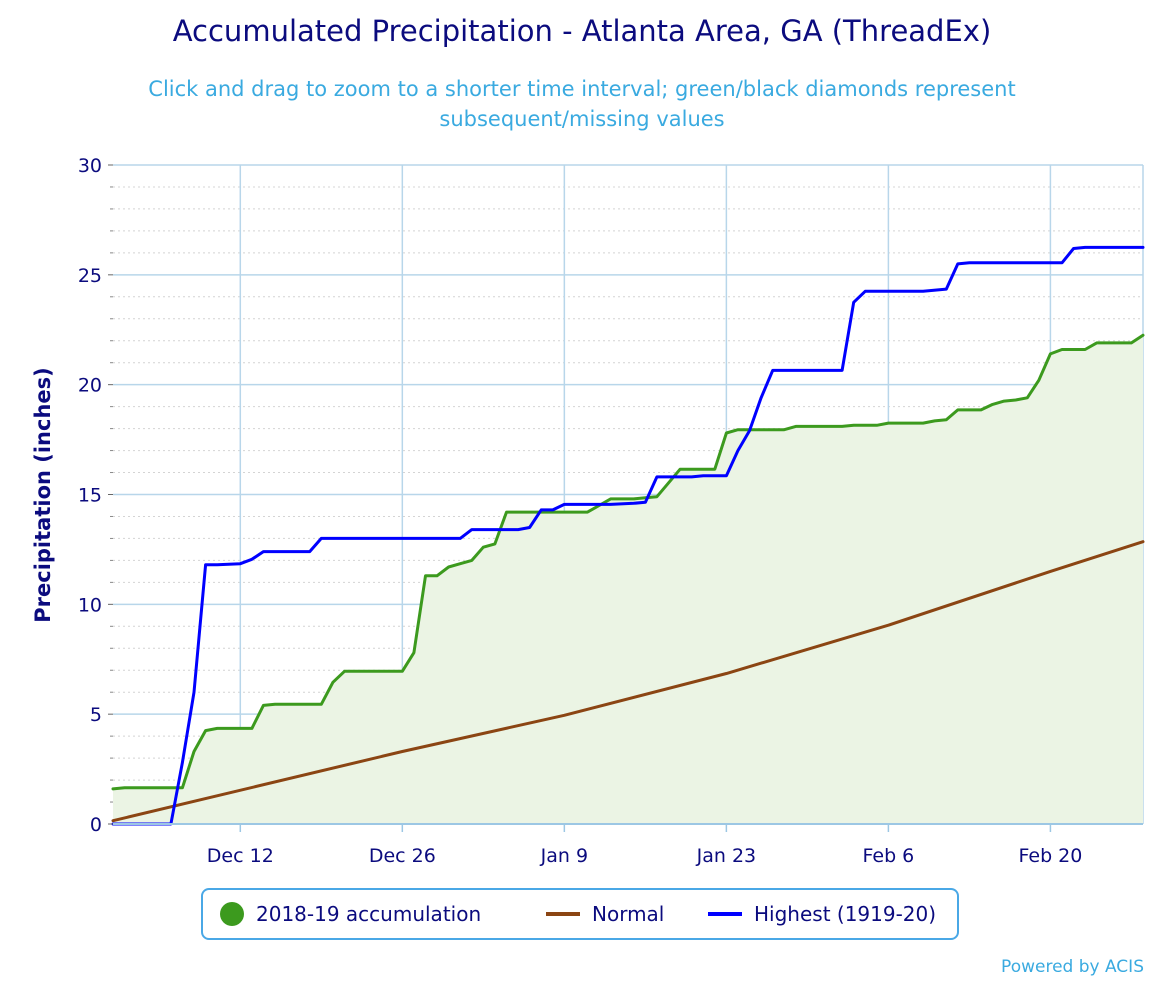 The width and height of the screenshot is (1164, 984). Describe the element at coordinates (1050, 856) in the screenshot. I see `x-tick-label: Feb 20` at that location.